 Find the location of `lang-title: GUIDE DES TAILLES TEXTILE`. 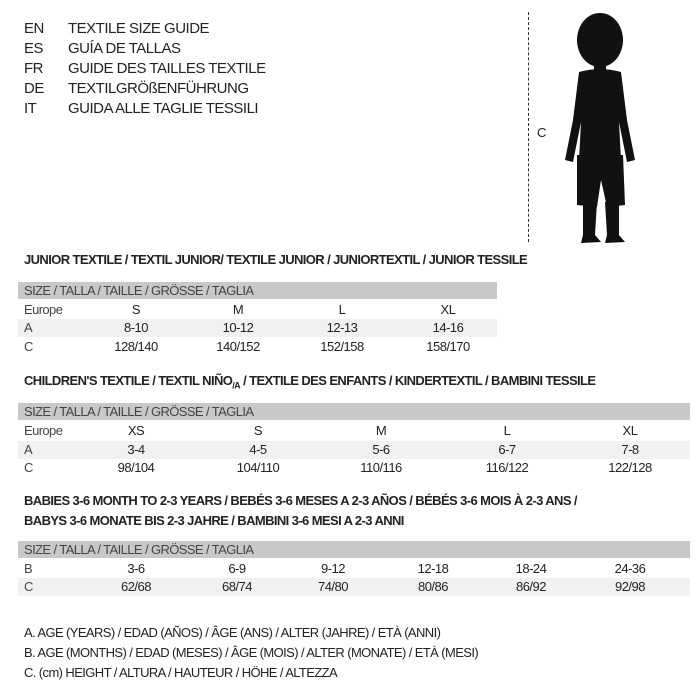

lang-title: GUIDE DES TAILLES TEXTILE is located at coordinates (167, 68).